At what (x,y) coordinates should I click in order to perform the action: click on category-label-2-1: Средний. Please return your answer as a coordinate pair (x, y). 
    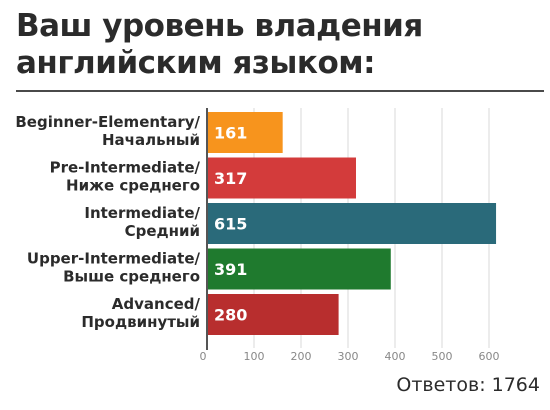
    Looking at the image, I should click on (162, 231).